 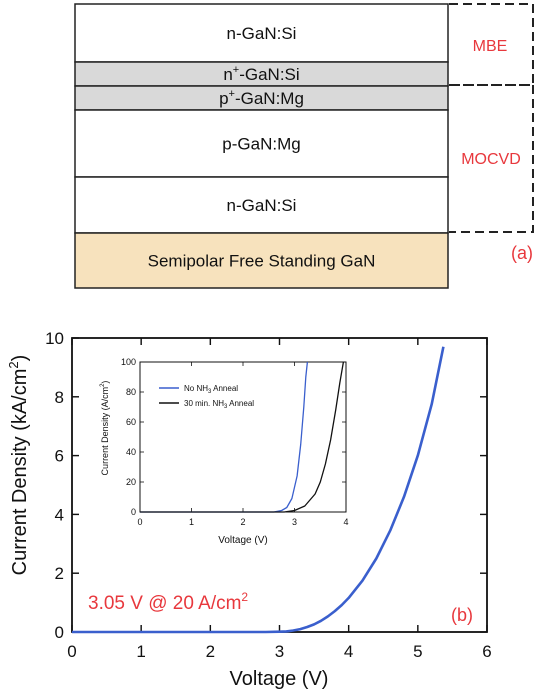 I want to click on mocvd-bracket, so click(x=491, y=158).